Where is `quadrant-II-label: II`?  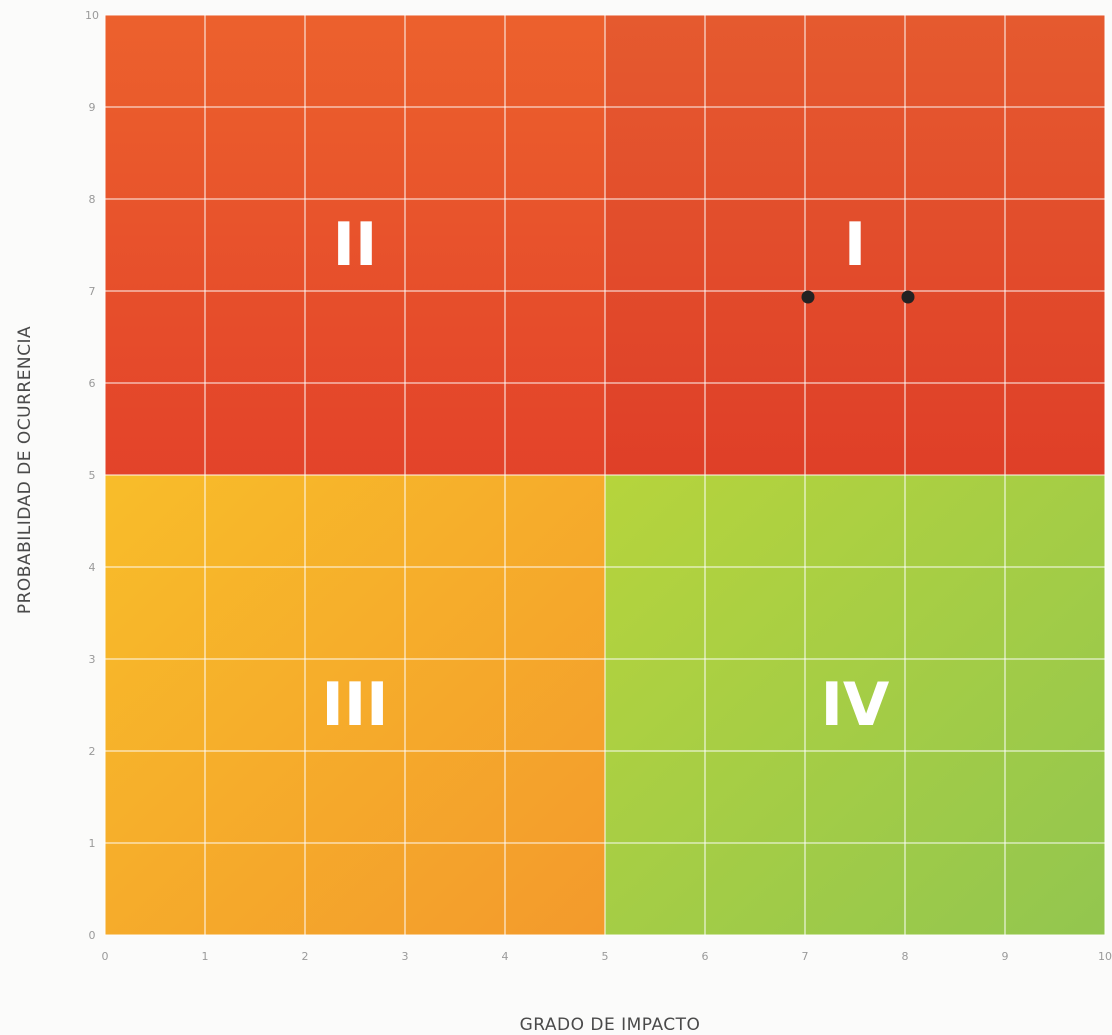
quadrant-II-label: II is located at coordinates (355, 245).